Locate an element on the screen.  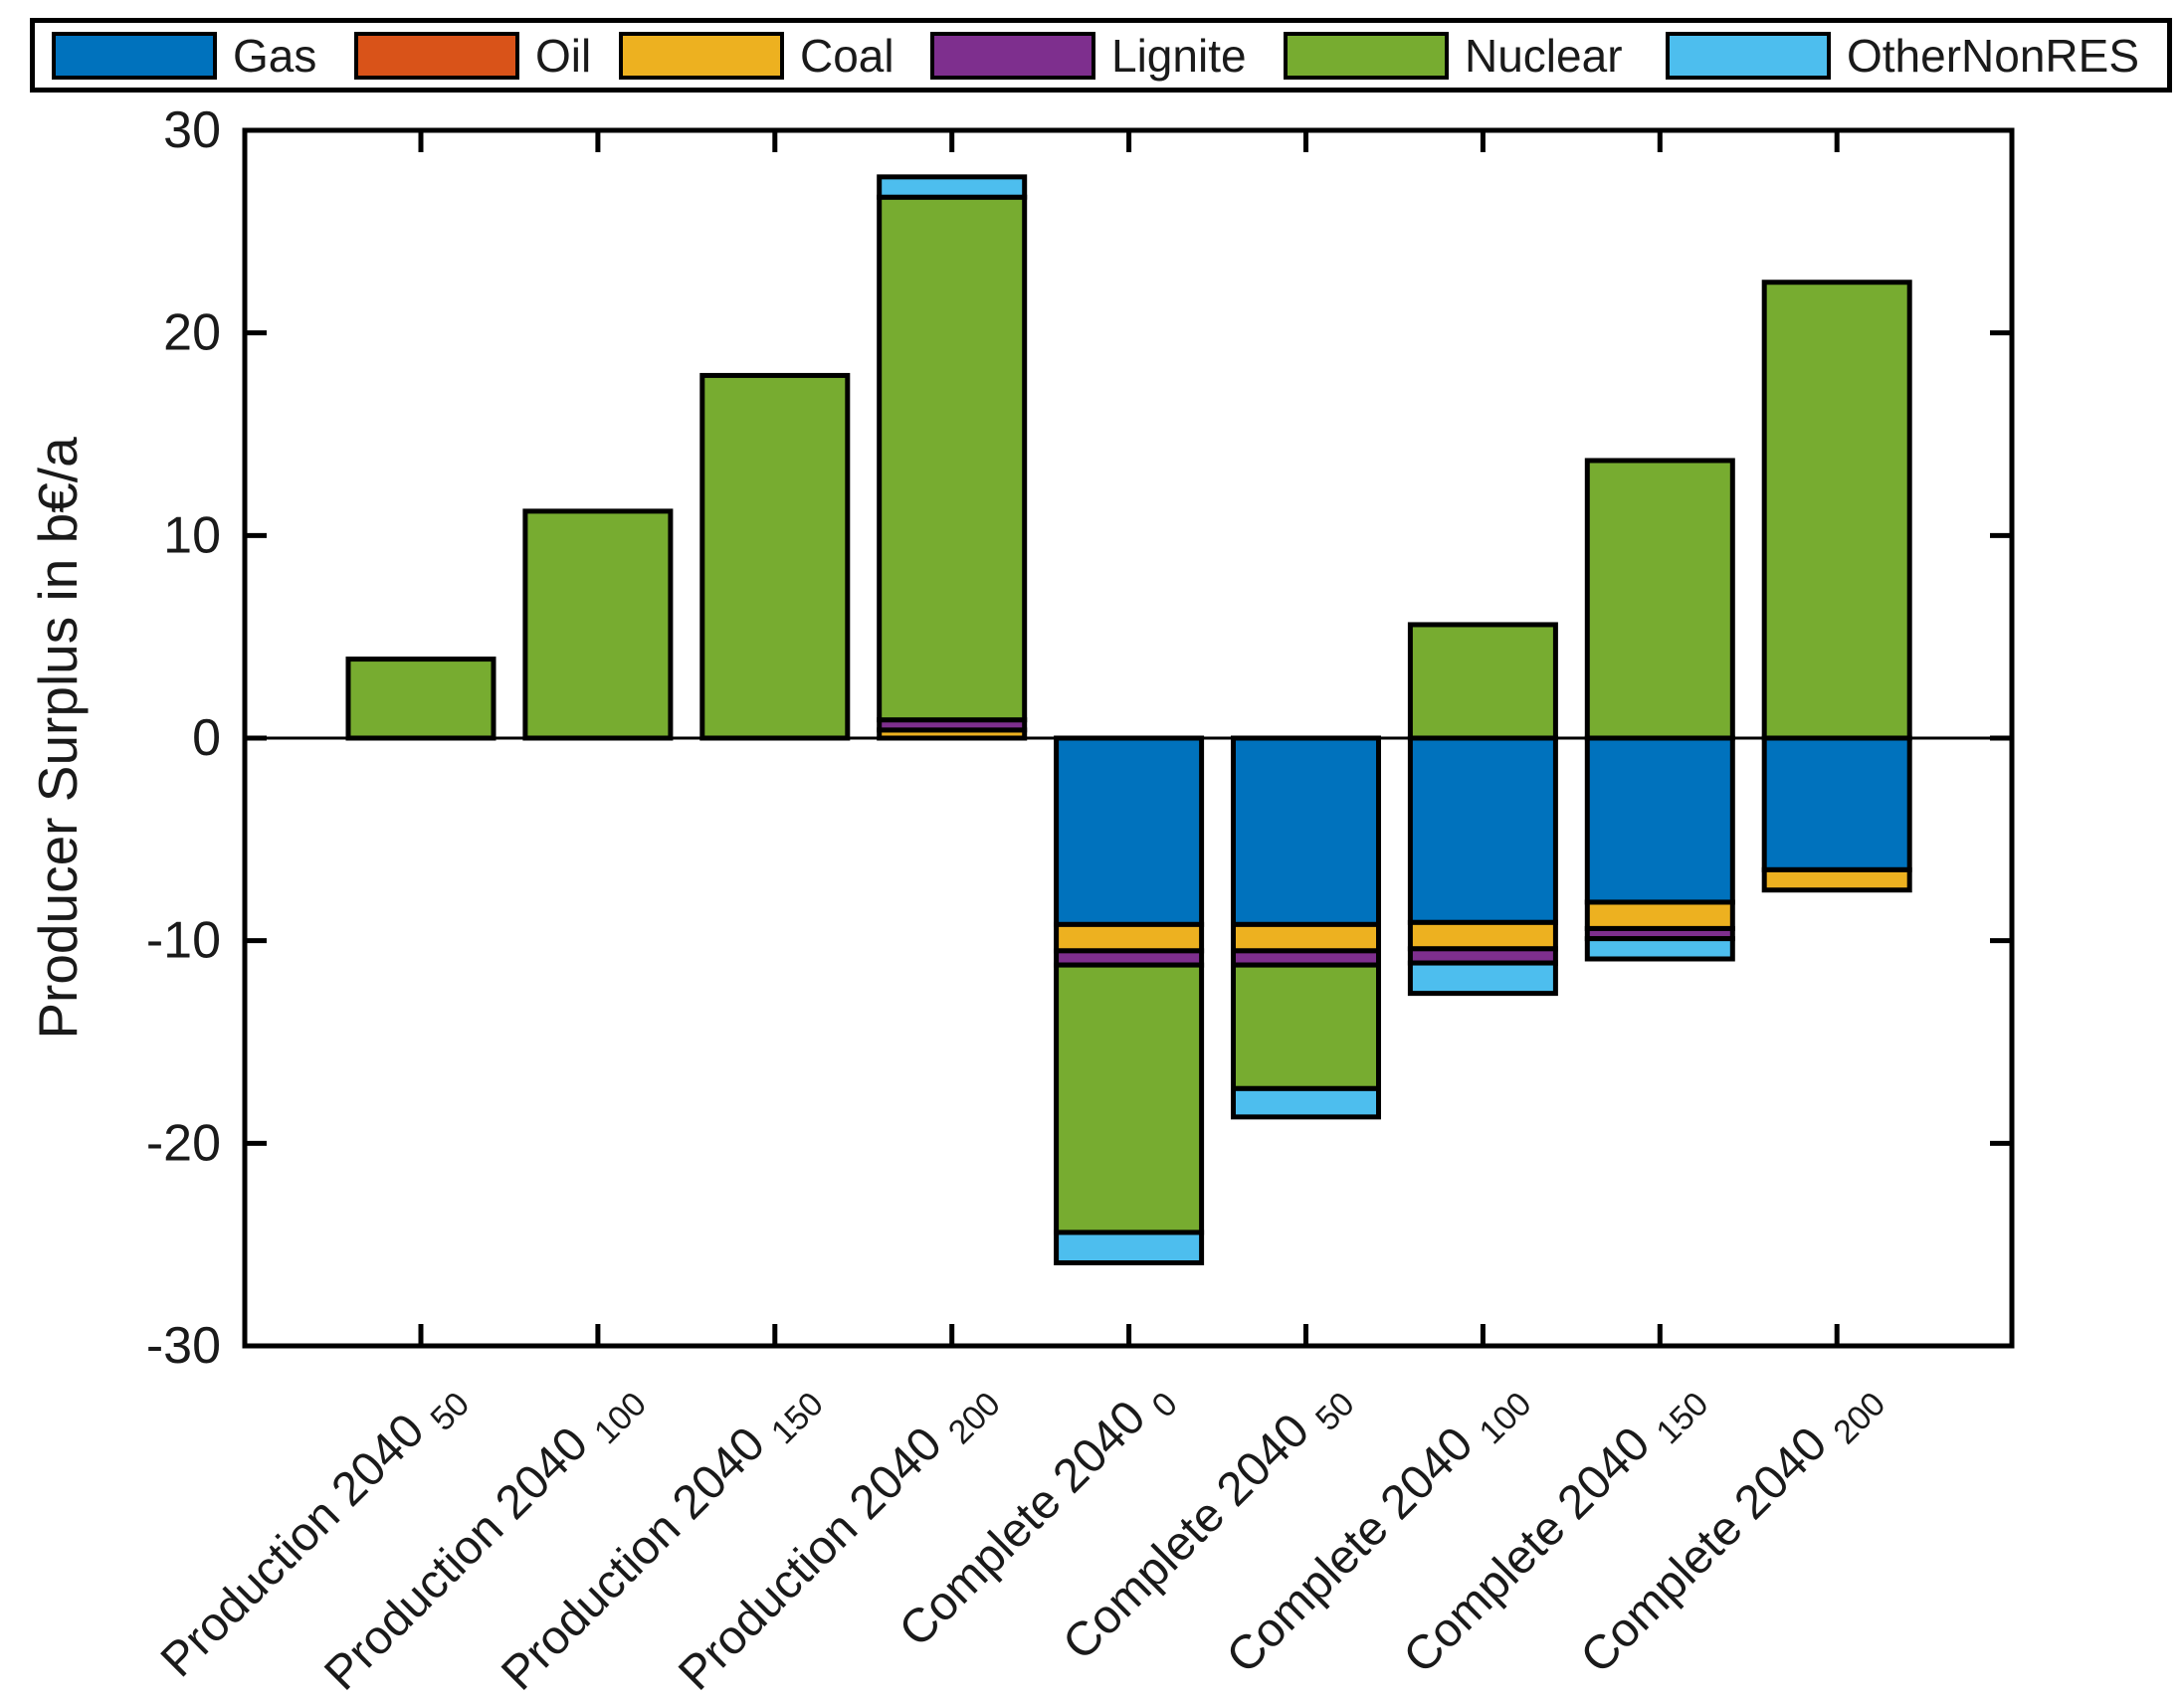
bar-segment-nuclear-cat6 is located at coordinates (1306, 1026).